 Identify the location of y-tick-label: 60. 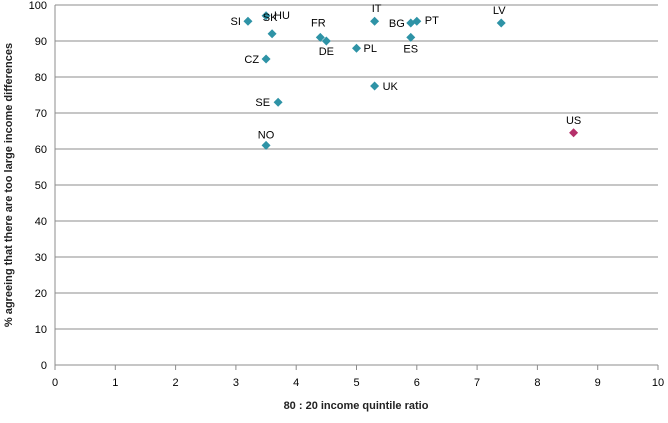
(41, 150).